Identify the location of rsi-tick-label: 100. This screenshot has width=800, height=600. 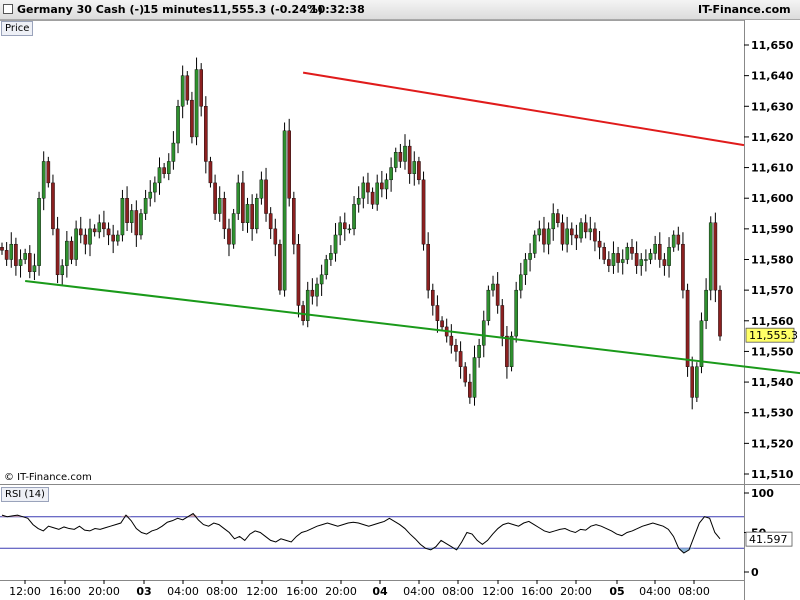
(762, 493).